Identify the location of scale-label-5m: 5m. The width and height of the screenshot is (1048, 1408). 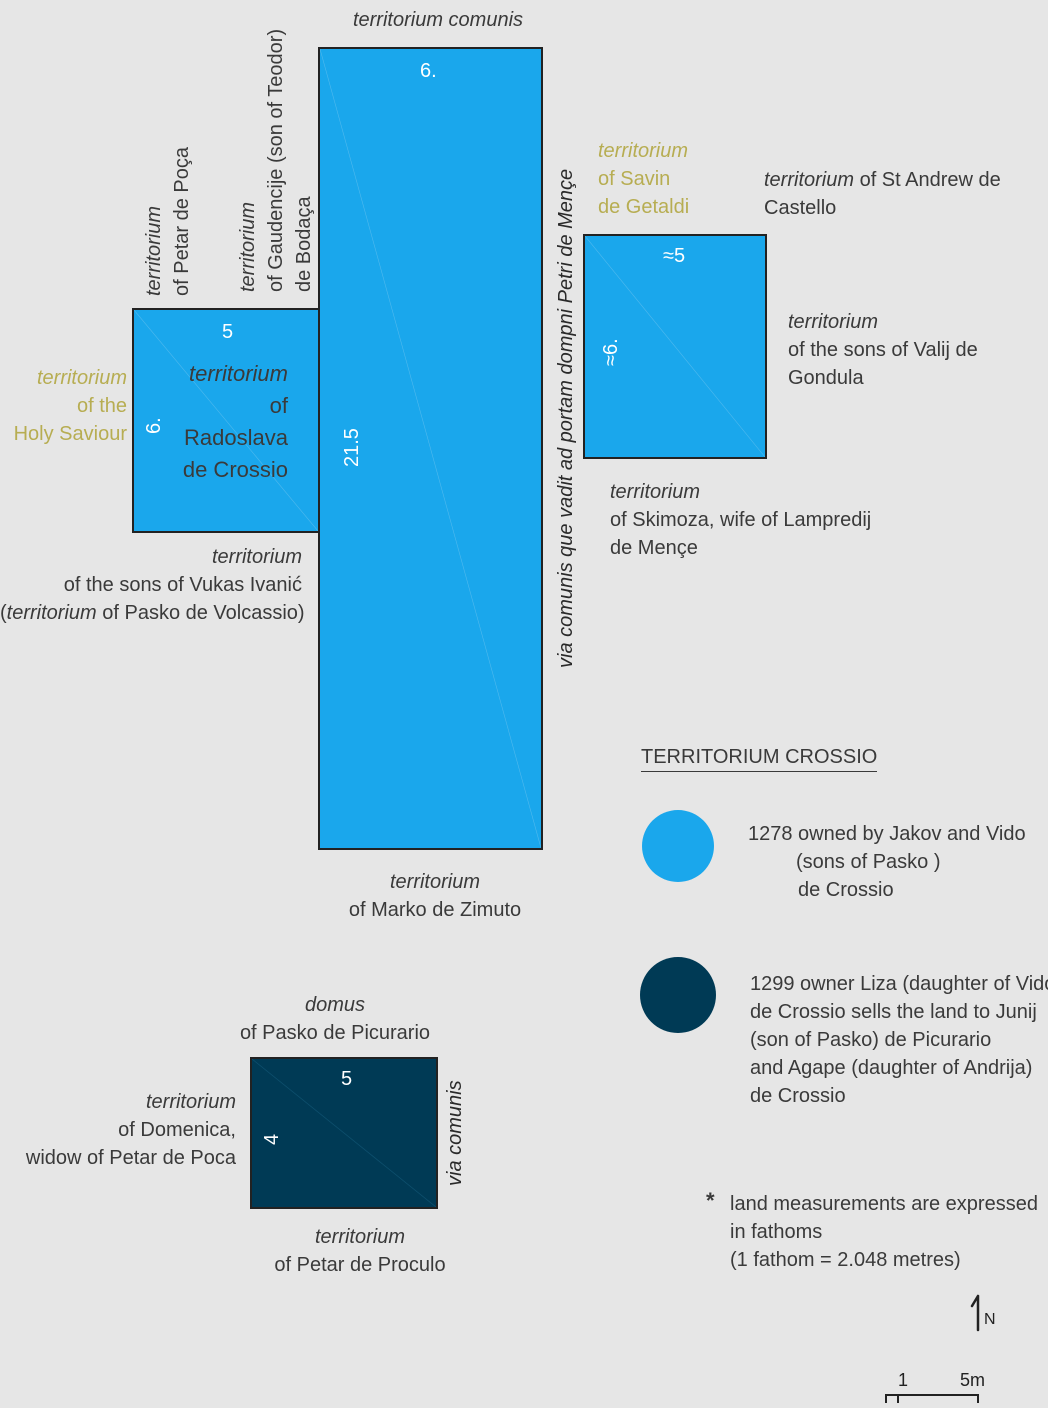
(973, 1380).